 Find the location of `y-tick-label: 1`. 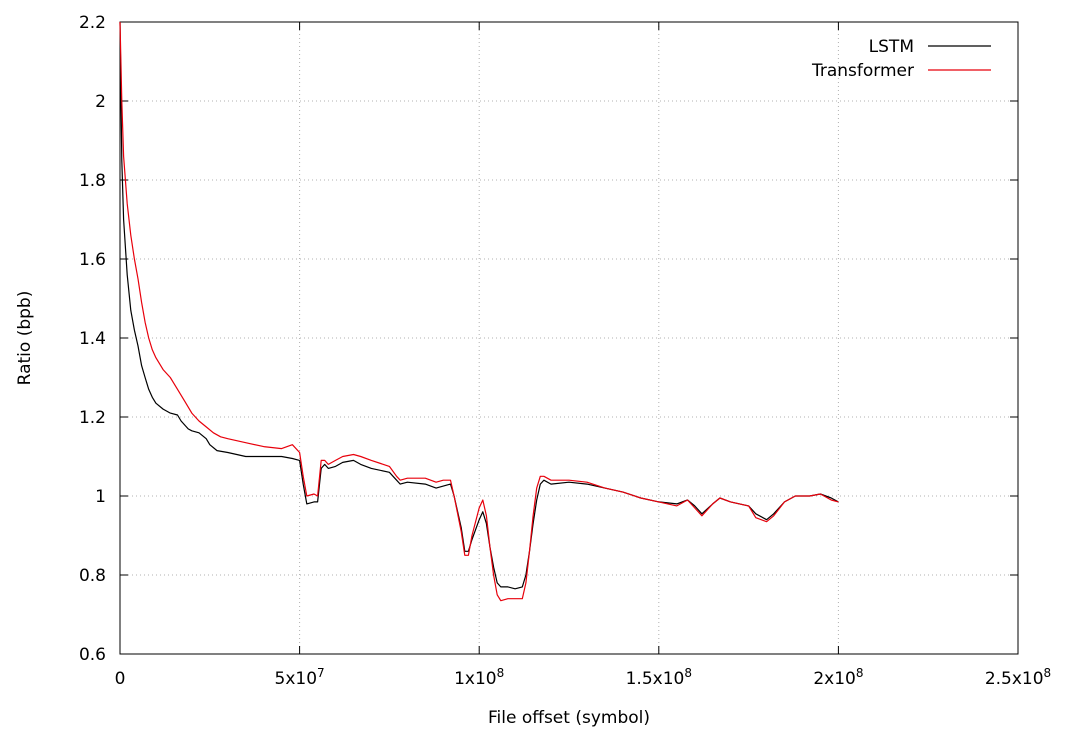

y-tick-label: 1 is located at coordinates (100, 497).